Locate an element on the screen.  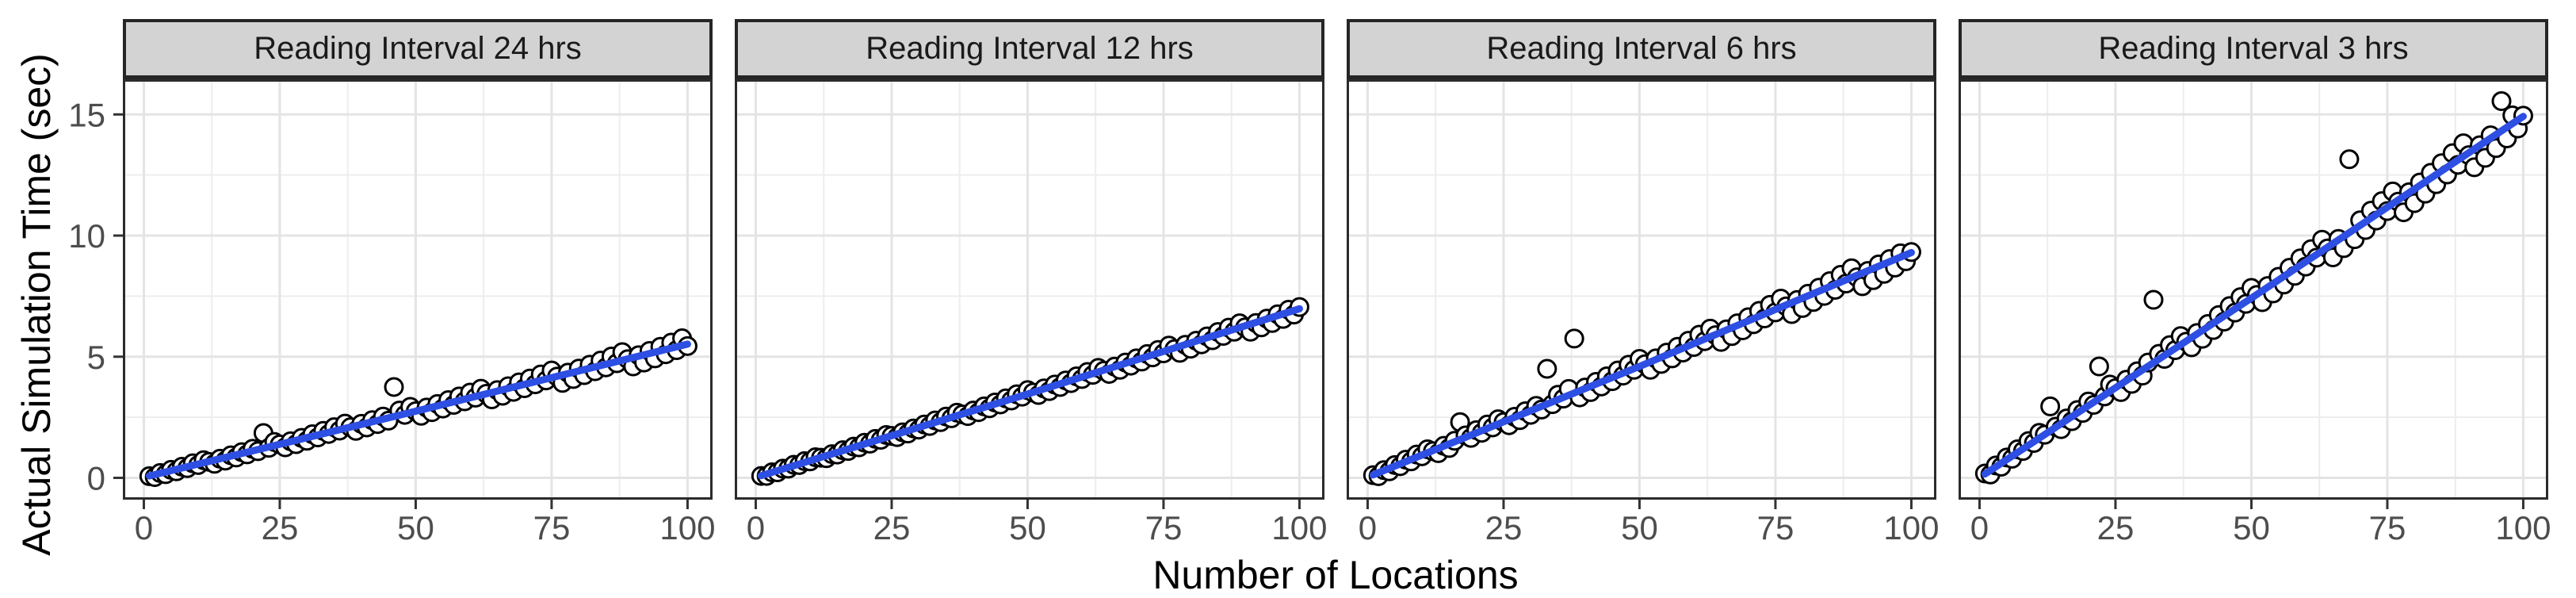
facet-strip-label: Reading Interval 24 hrs is located at coordinates (418, 49).